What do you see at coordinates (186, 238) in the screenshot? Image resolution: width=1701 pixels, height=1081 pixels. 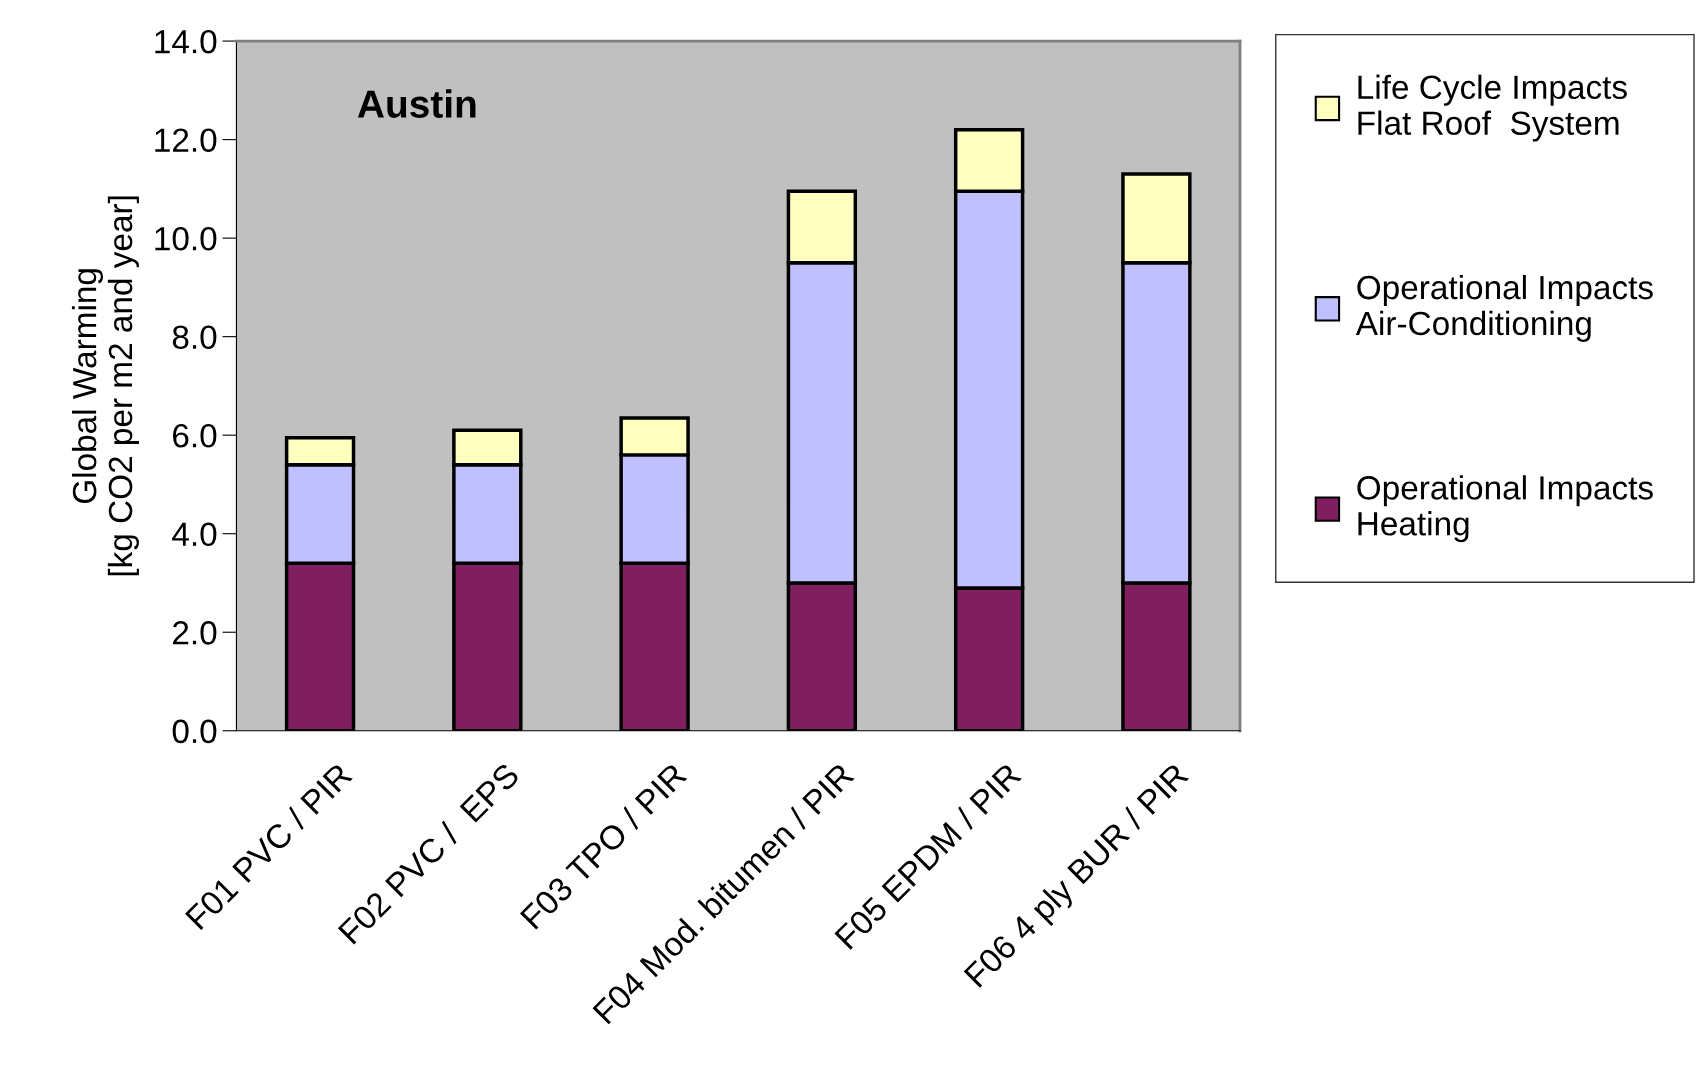 I see `y-tick-label: 10.0` at bounding box center [186, 238].